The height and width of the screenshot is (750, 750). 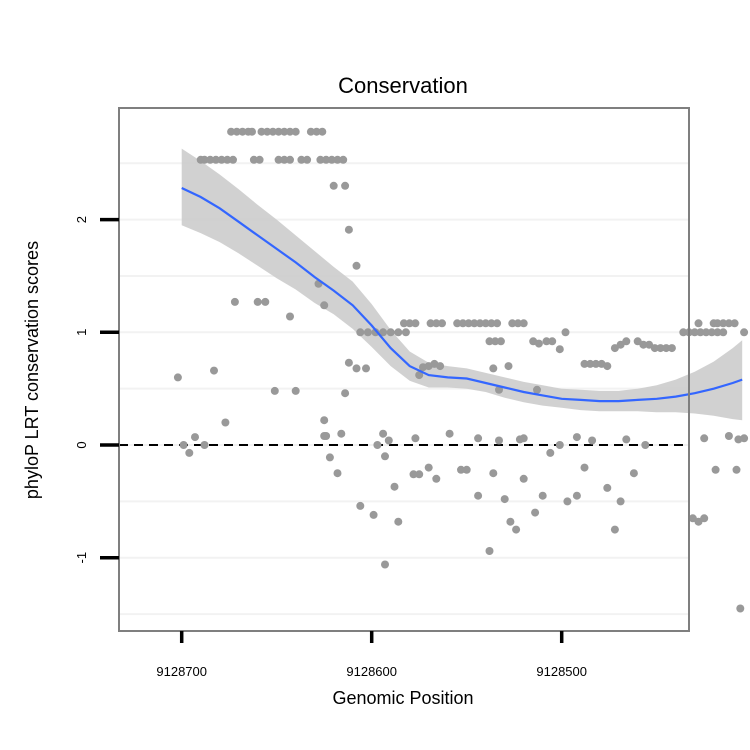 What do you see at coordinates (181, 671) in the screenshot?
I see `x-tick-label: 9128700` at bounding box center [181, 671].